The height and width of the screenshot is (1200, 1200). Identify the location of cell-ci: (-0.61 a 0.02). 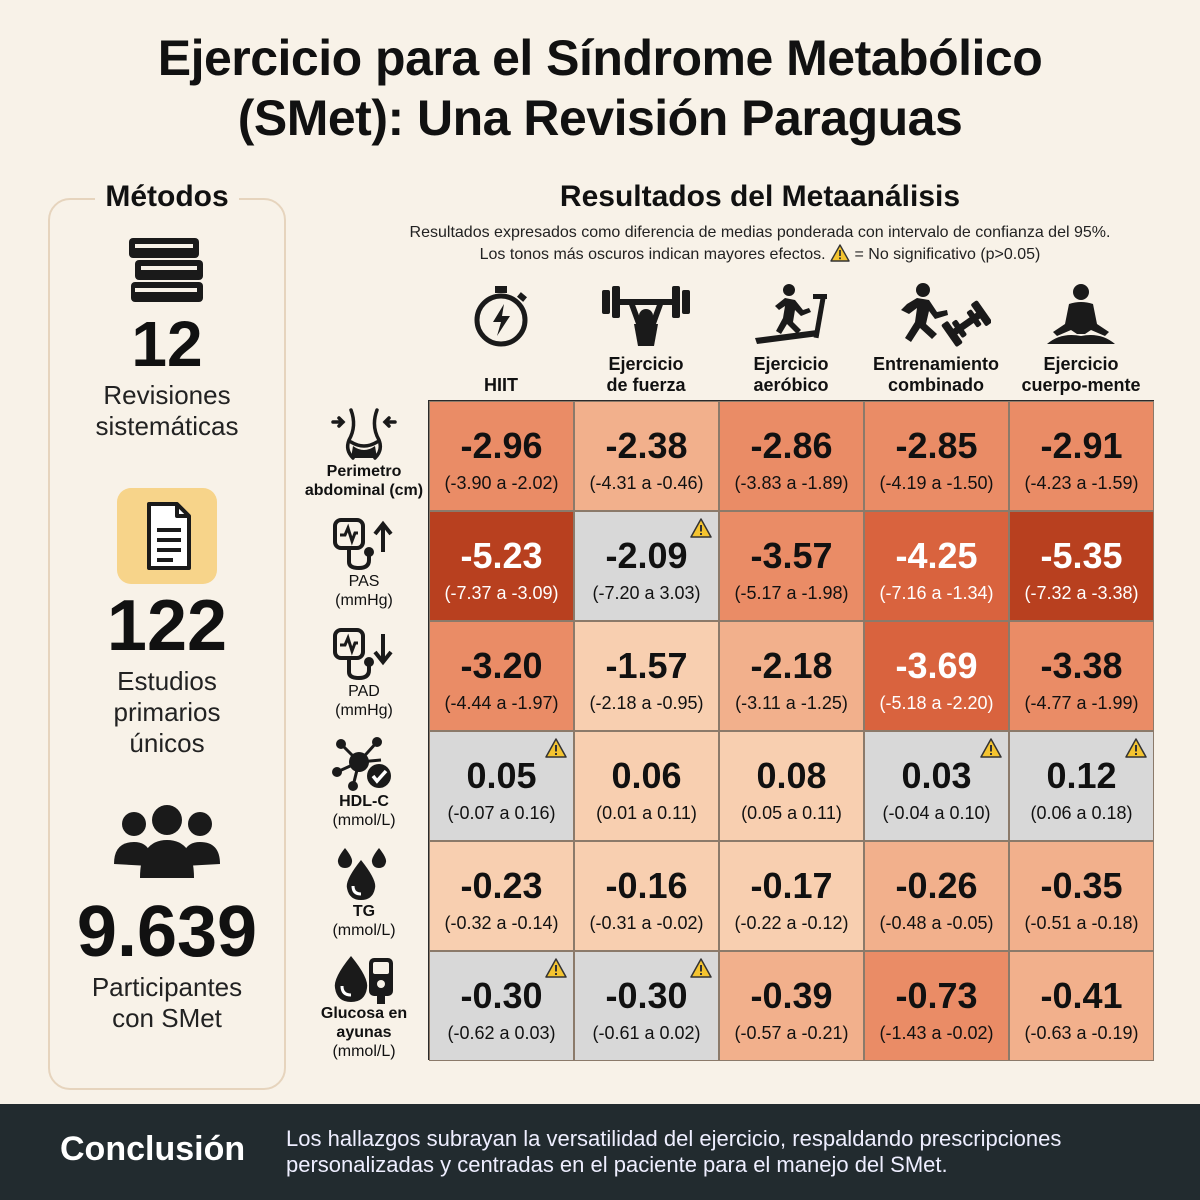
(646, 1033).